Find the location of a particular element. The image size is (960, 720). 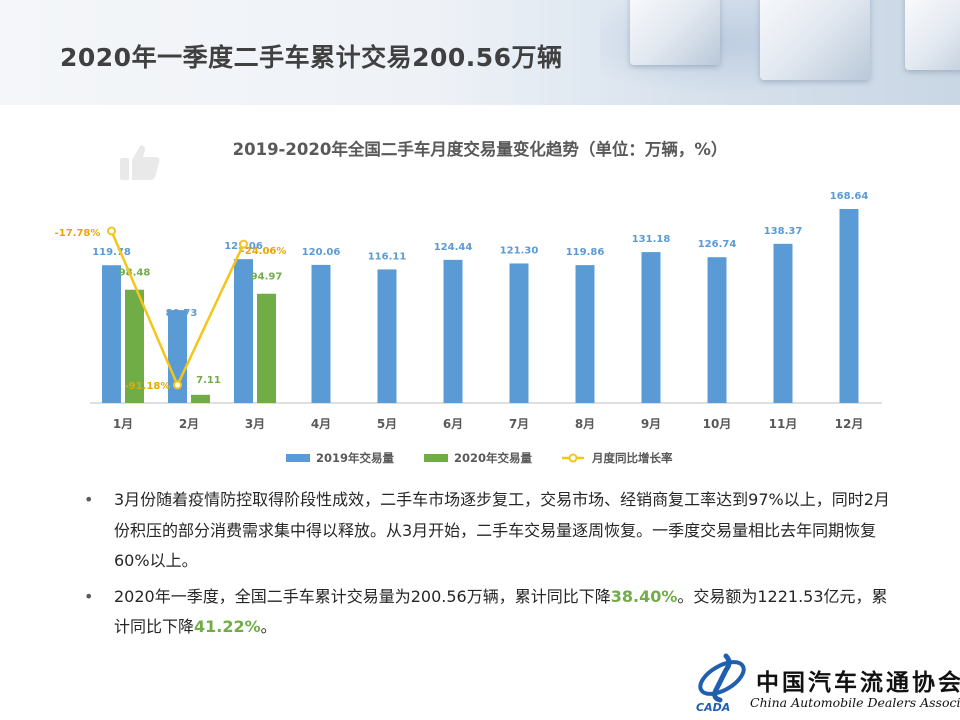

x-tick-label: 7月 is located at coordinates (519, 424).